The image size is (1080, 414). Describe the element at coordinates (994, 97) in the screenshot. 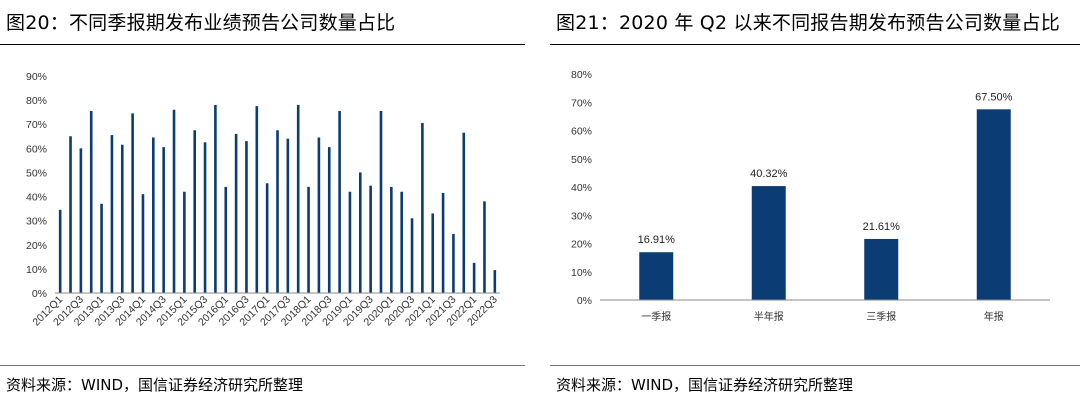

I see `right-bar-data-label: 67.50%` at that location.